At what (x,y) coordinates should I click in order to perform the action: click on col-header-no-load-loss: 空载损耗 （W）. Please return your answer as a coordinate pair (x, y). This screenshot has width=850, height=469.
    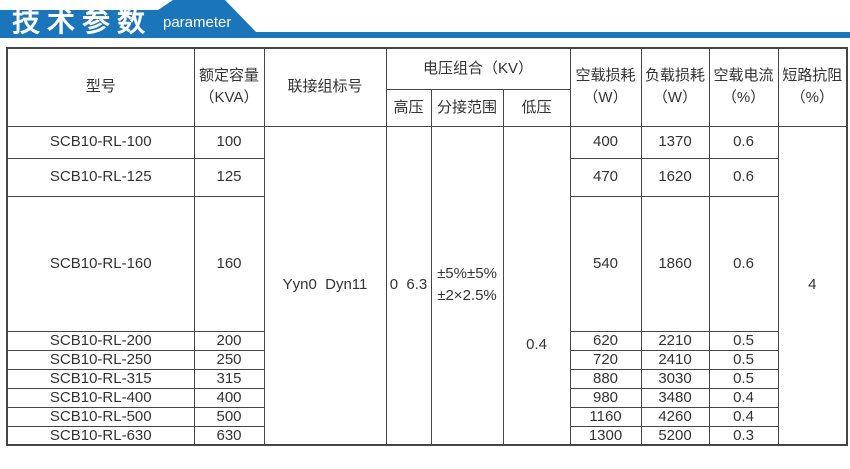
    Looking at the image, I should click on (605, 87).